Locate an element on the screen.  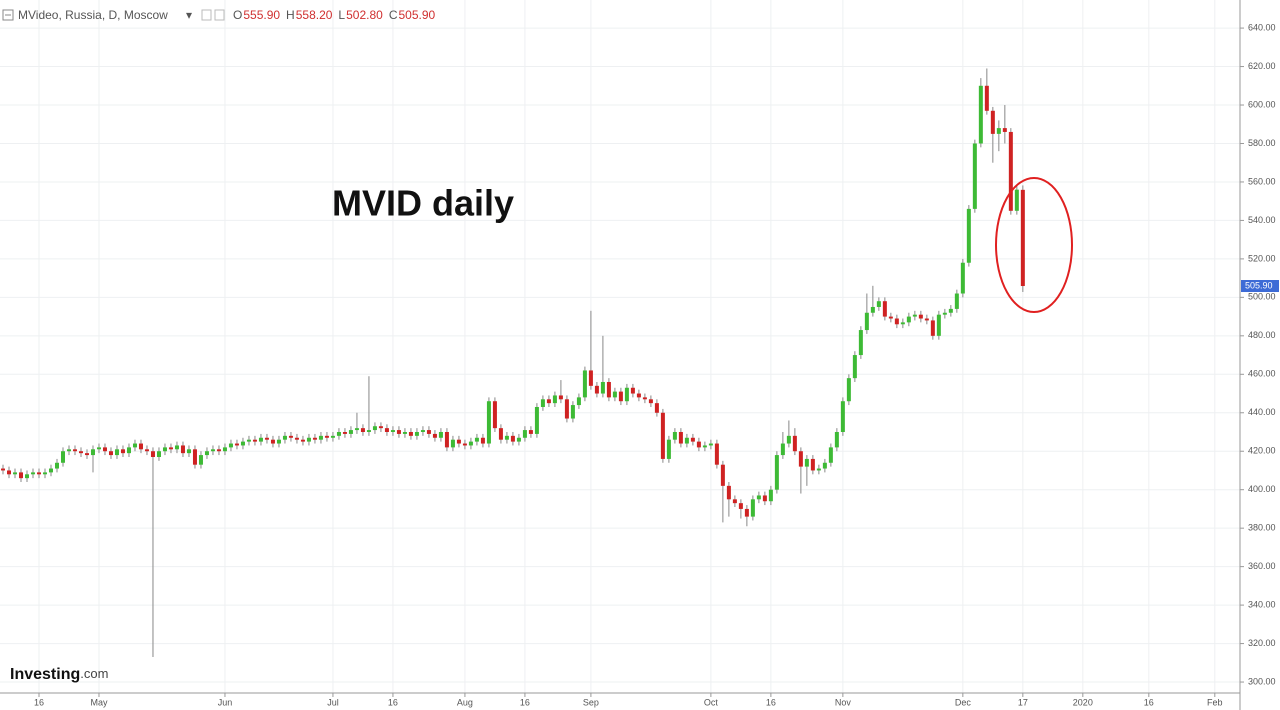
x-tick-label: Aug is located at coordinates (465, 702).